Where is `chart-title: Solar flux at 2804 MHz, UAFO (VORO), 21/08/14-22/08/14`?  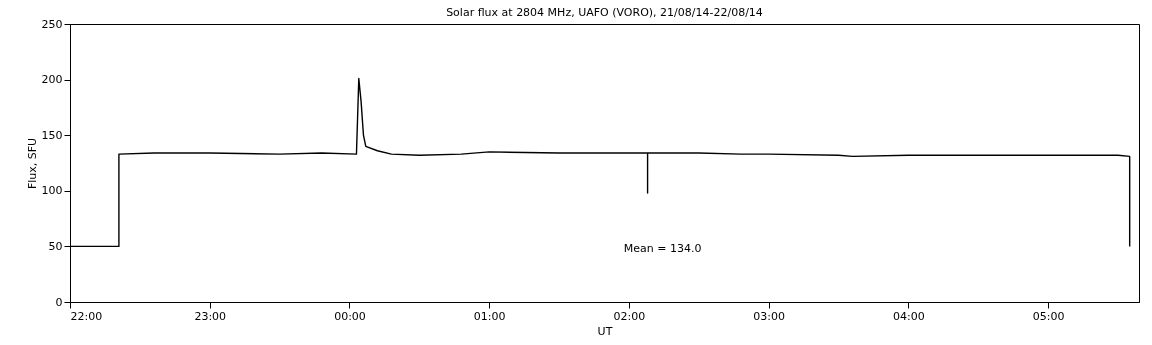 chart-title: Solar flux at 2804 MHz, UAFO (VORO), 21/08/14-22/08/14 is located at coordinates (604, 12).